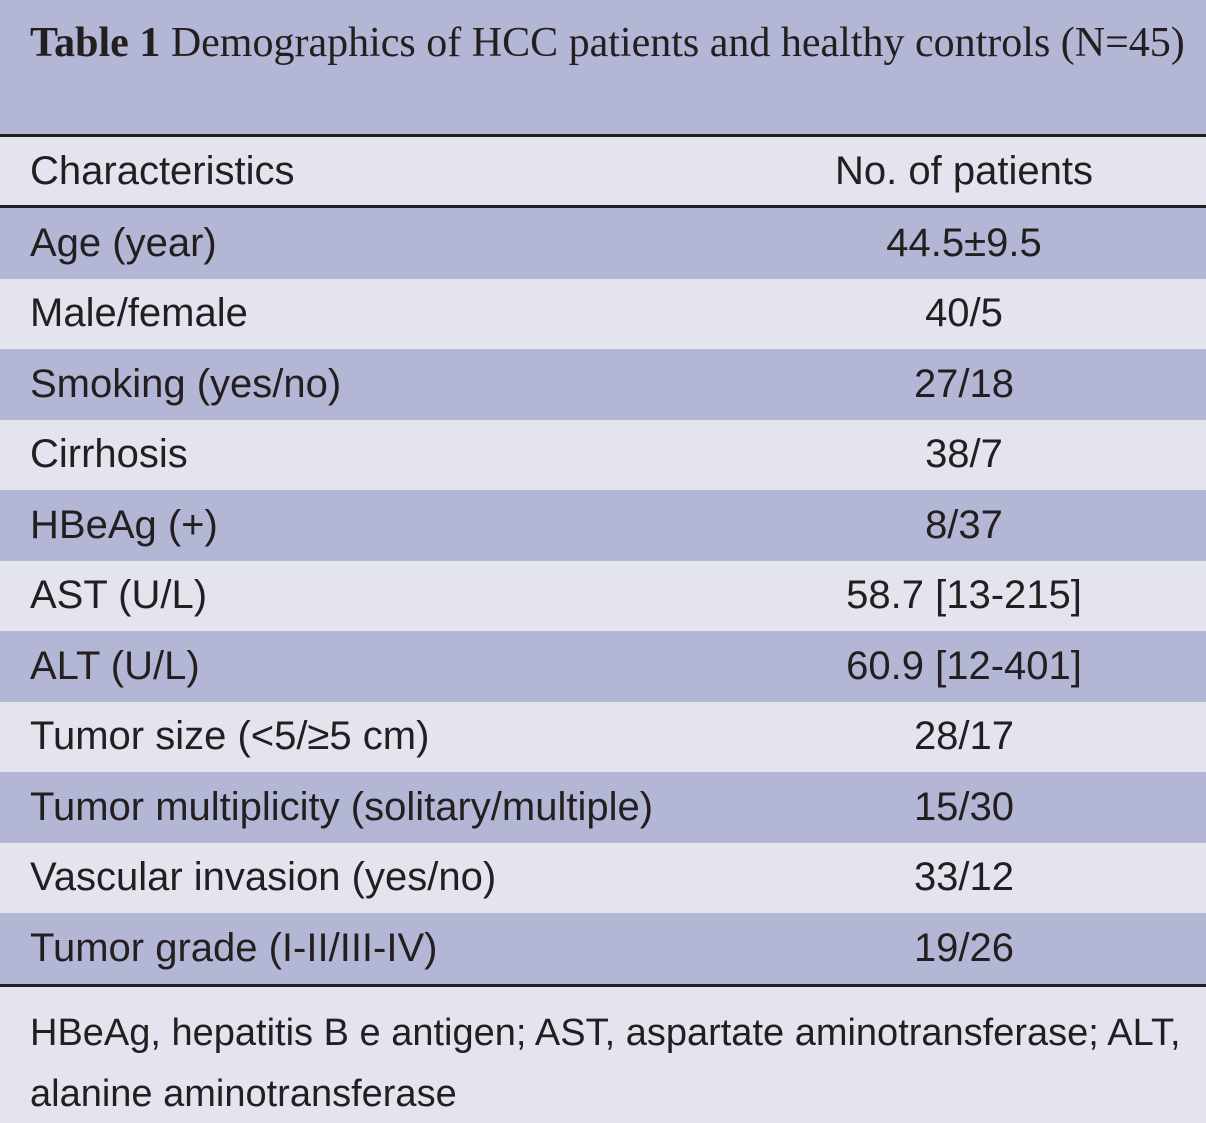 Image resolution: width=1206 pixels, height=1123 pixels. What do you see at coordinates (603, 135) in the screenshot?
I see `table-top-rule` at bounding box center [603, 135].